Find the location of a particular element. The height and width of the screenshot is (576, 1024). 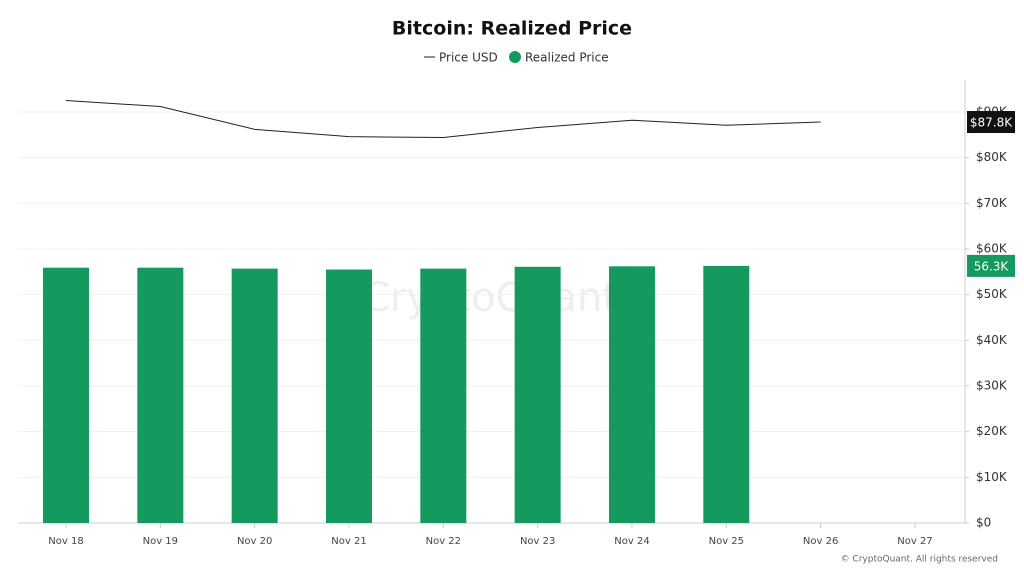

y-tick-label: $60K is located at coordinates (992, 248).